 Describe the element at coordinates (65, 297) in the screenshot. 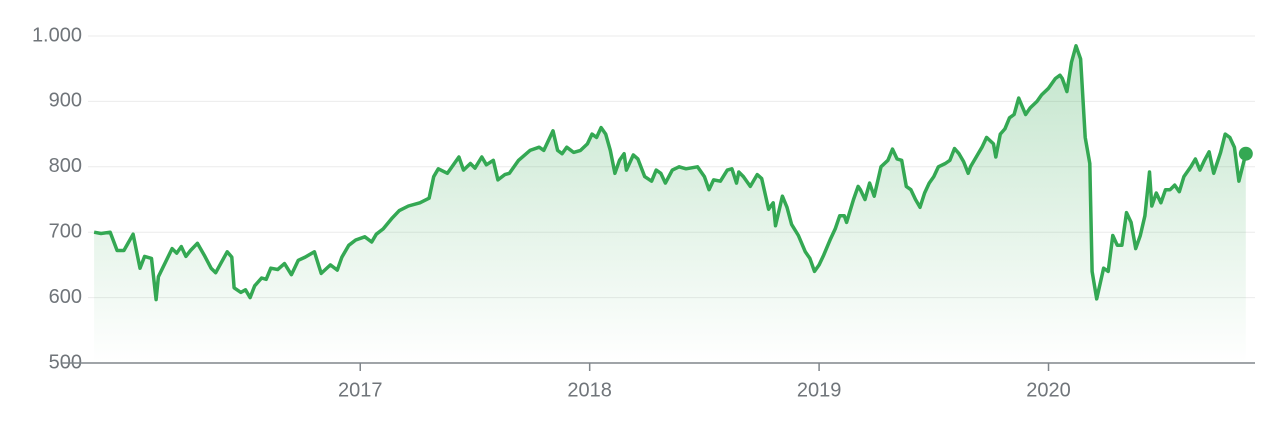

I see `y-tick-label: 600` at that location.